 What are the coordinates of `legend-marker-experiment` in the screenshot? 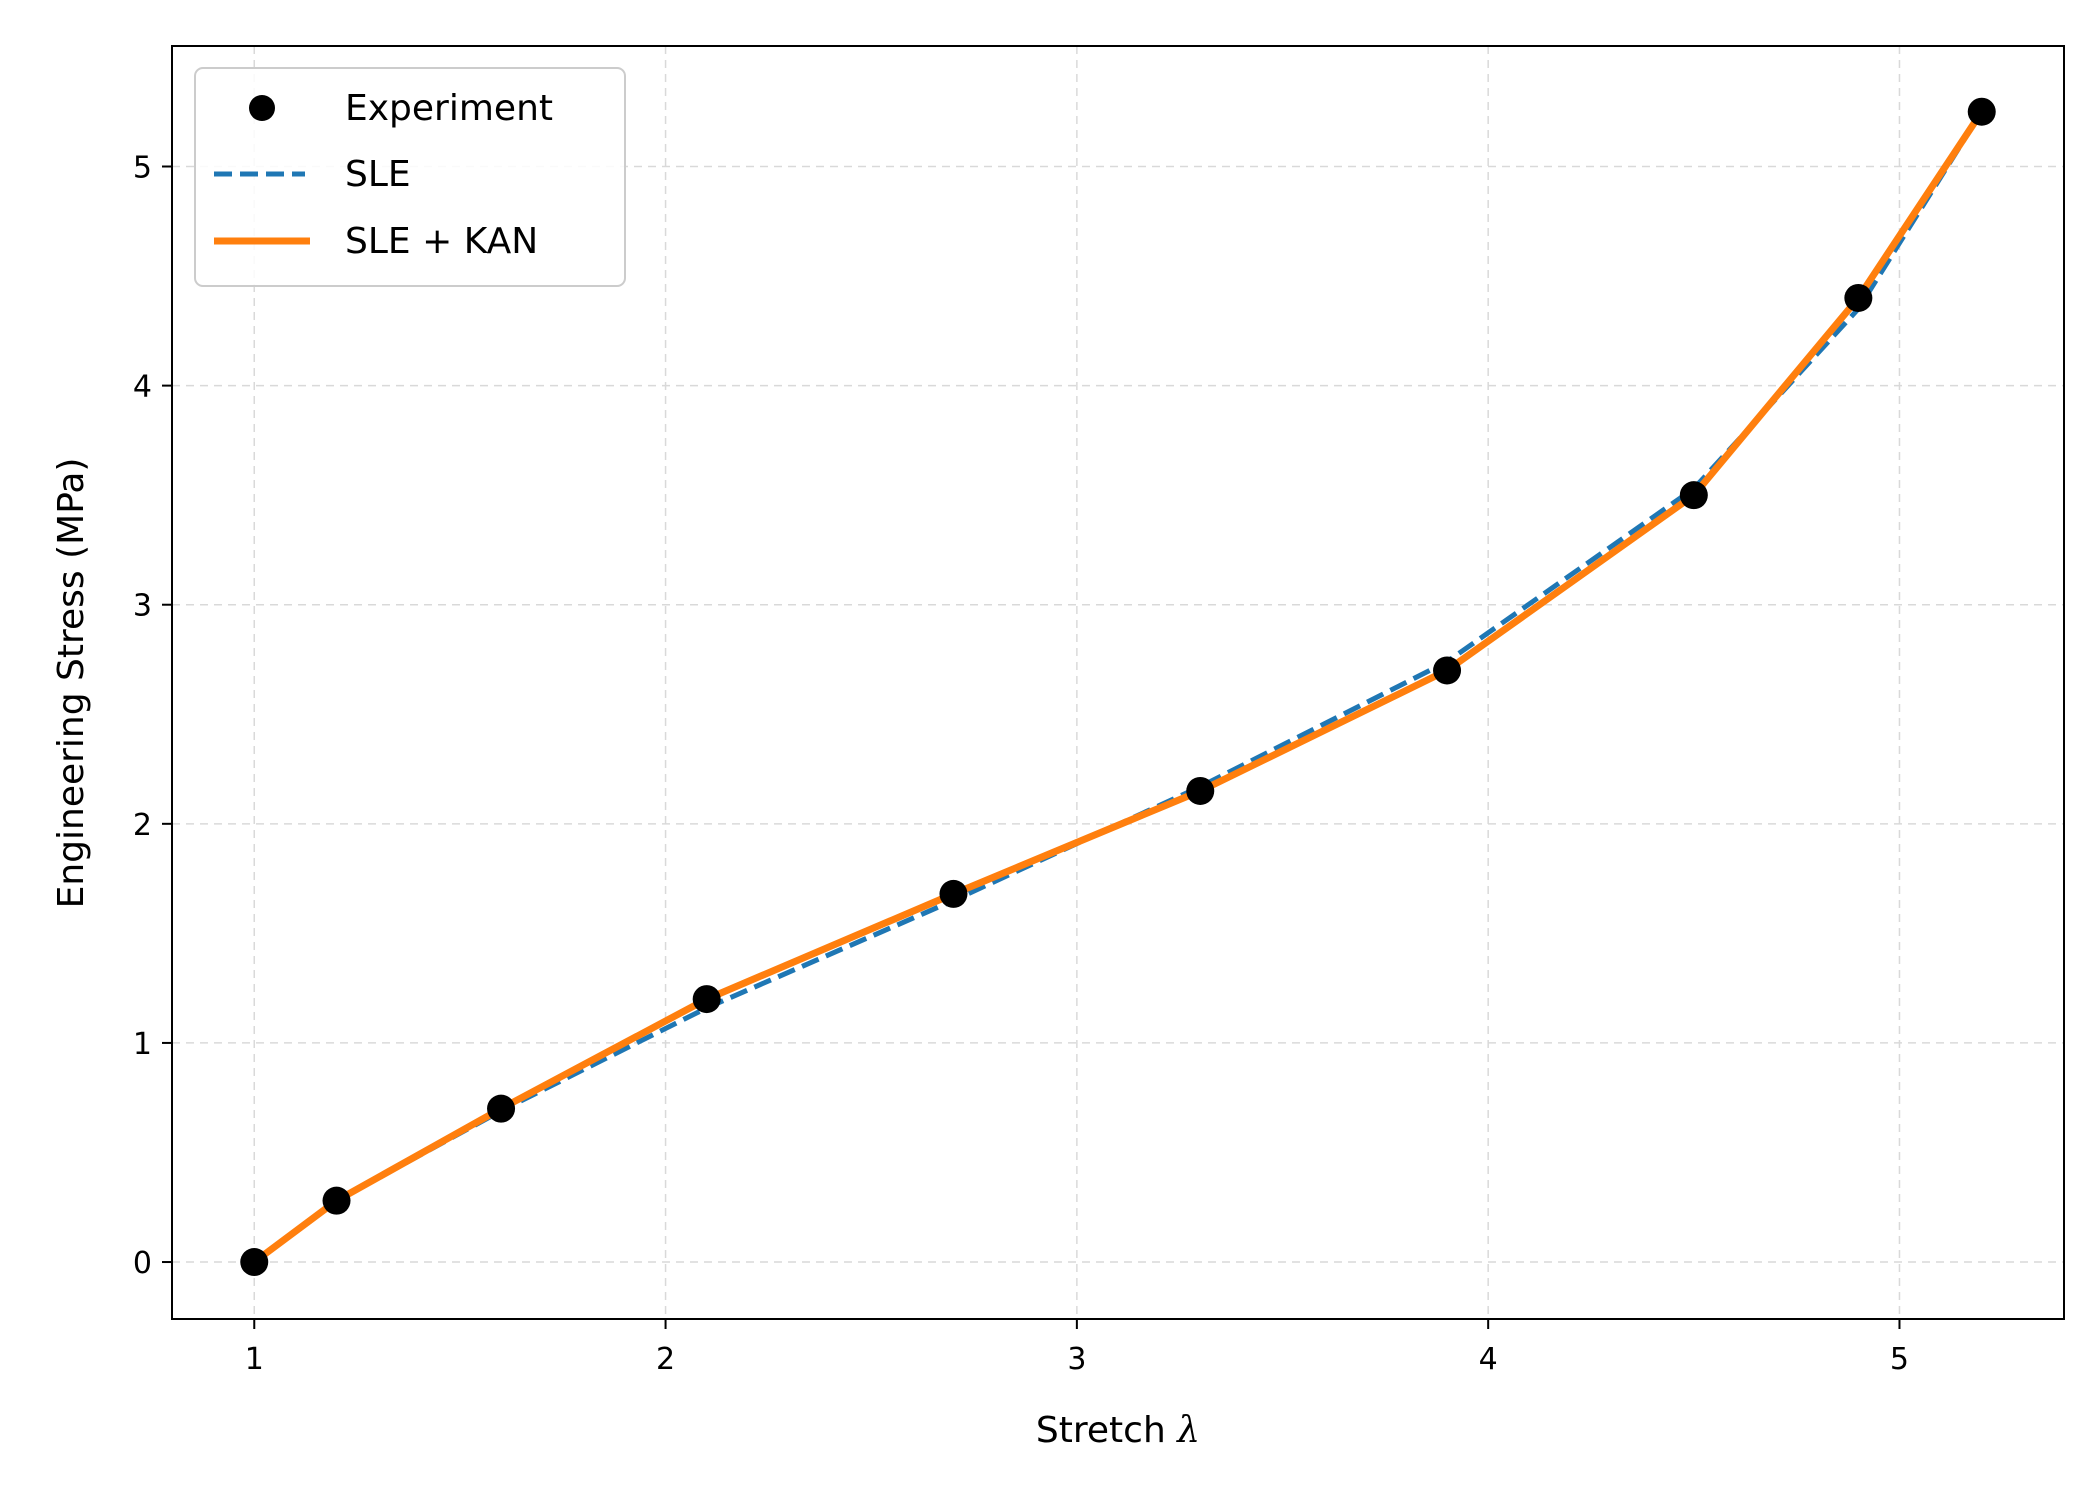 It's located at (262, 108).